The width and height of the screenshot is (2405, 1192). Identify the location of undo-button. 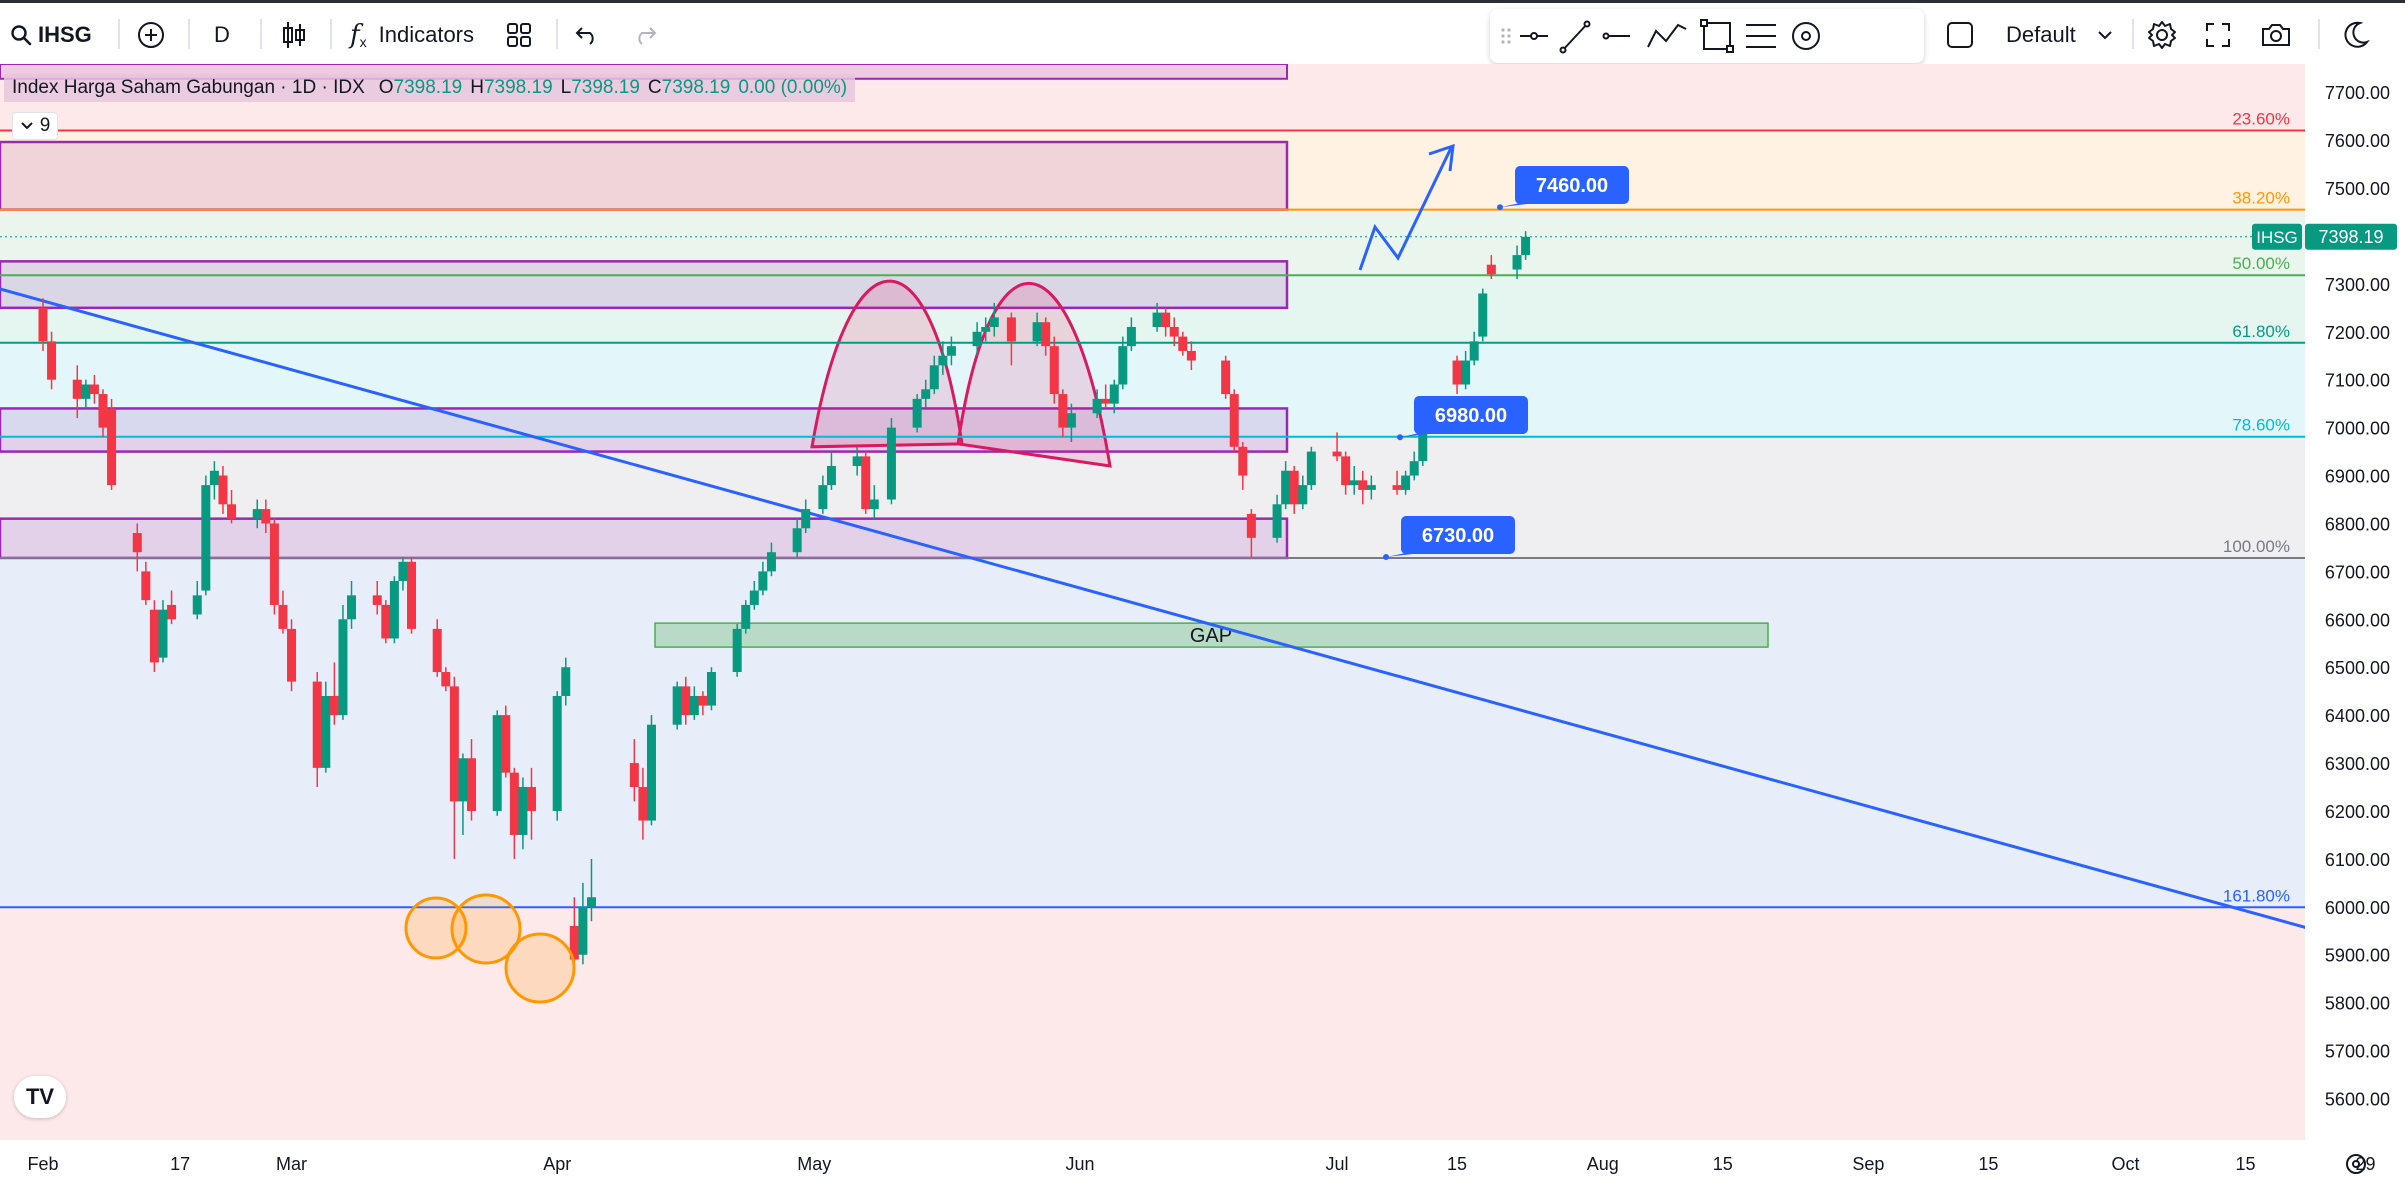
(587, 35).